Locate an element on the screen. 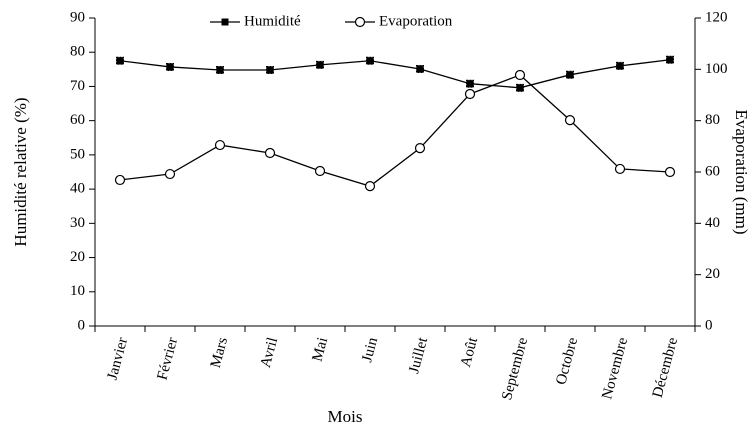 This screenshot has width=752, height=430. y2-tick-label: 120 is located at coordinates (716, 17).